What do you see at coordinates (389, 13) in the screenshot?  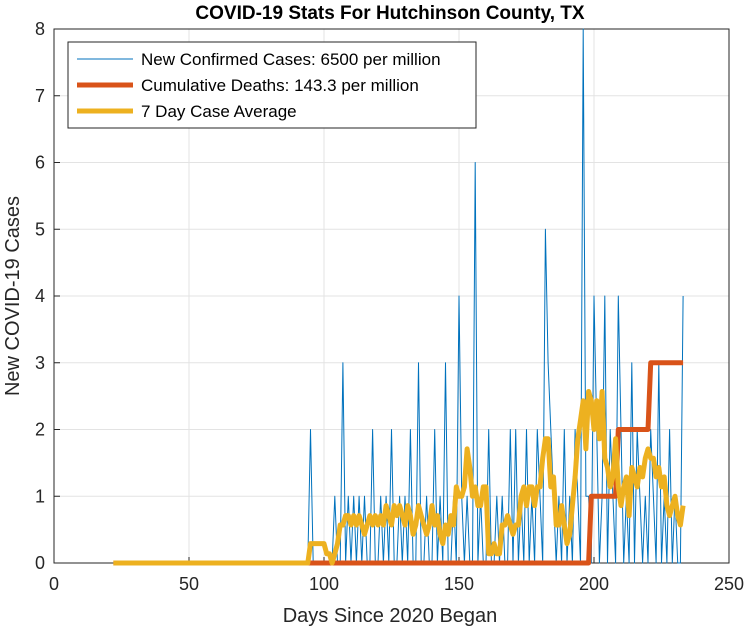 I see `chart-title: COVID-19 Stats For Hutchinson County, TX` at bounding box center [389, 13].